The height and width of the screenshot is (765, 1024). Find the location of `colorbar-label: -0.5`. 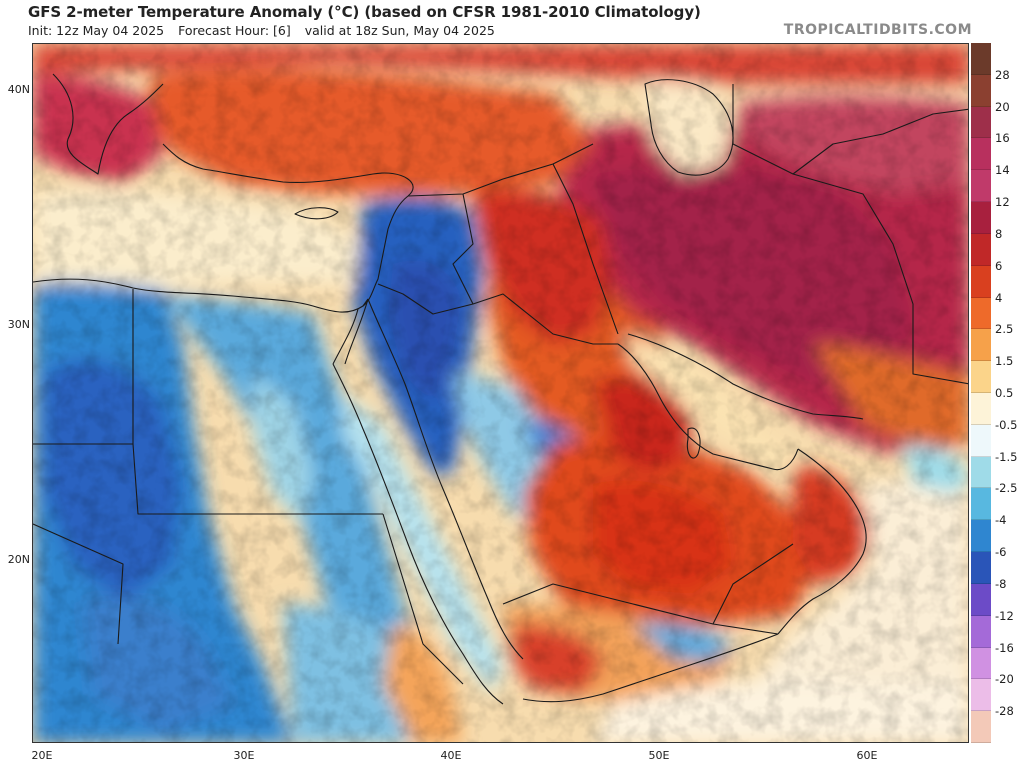

colorbar-label: -0.5 is located at coordinates (1006, 424).